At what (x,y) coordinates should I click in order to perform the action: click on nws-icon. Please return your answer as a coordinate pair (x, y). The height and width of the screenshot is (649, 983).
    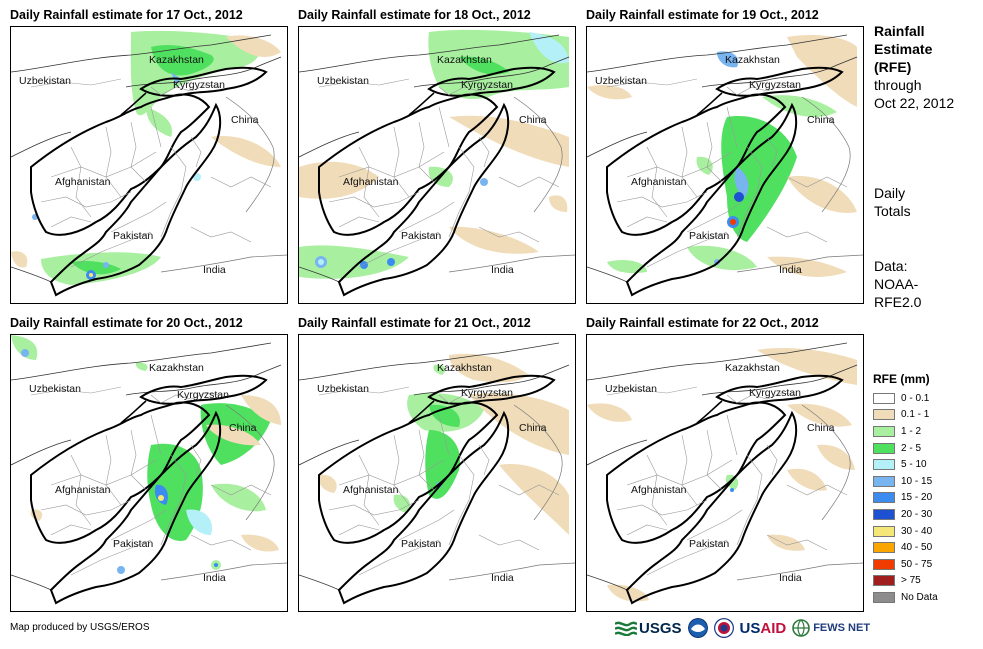
    Looking at the image, I should click on (723, 628).